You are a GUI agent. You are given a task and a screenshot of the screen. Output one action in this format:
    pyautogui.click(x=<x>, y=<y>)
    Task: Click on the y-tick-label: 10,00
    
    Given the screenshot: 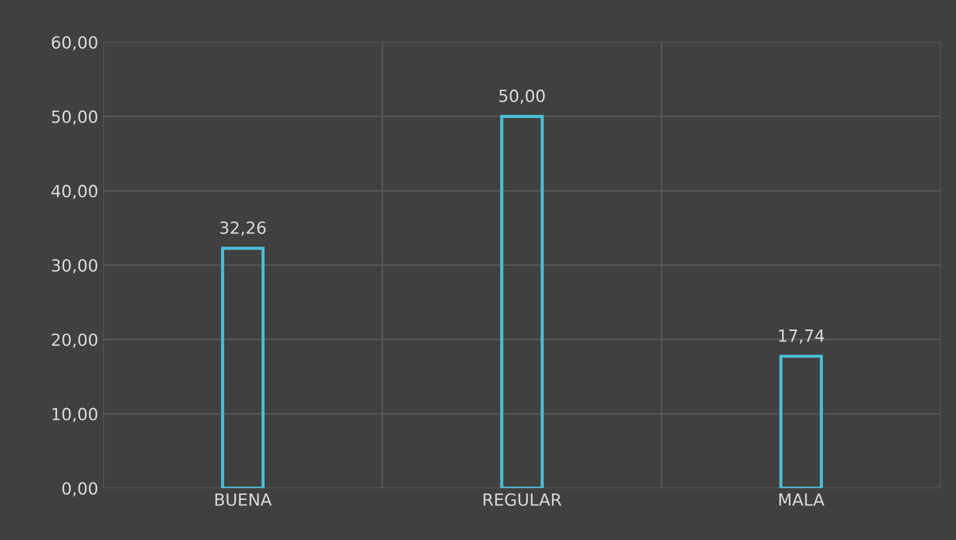 What is the action you would take?
    pyautogui.click(x=75, y=415)
    